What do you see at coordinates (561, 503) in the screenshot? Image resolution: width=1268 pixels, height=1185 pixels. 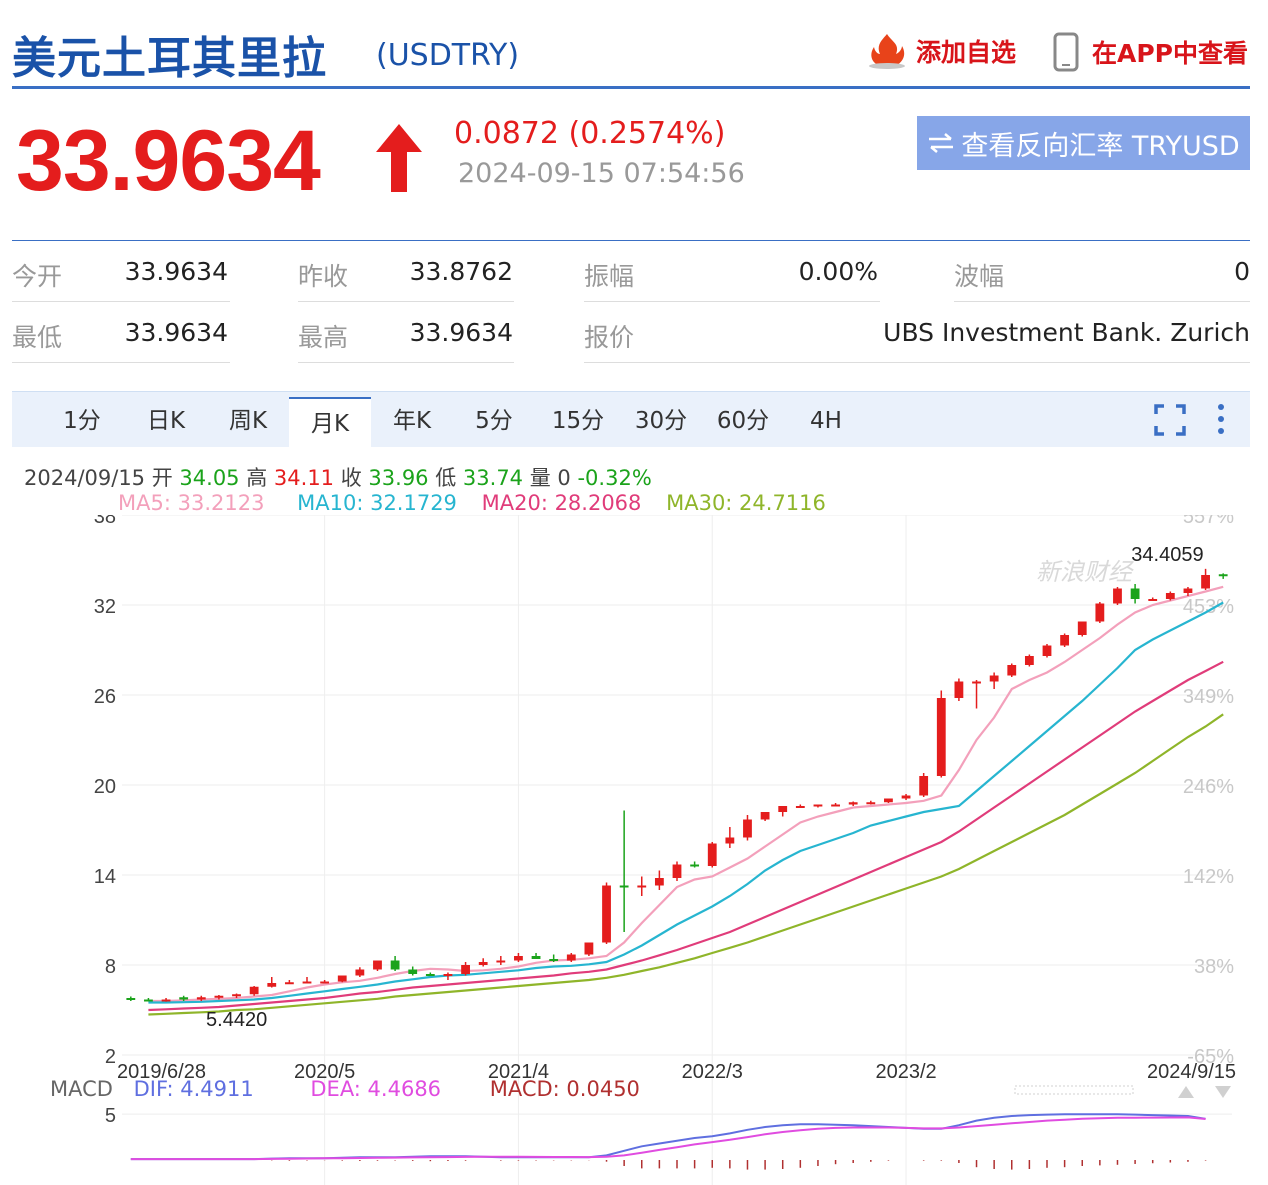 I see `ma20-legend: MA20: 28.2068` at bounding box center [561, 503].